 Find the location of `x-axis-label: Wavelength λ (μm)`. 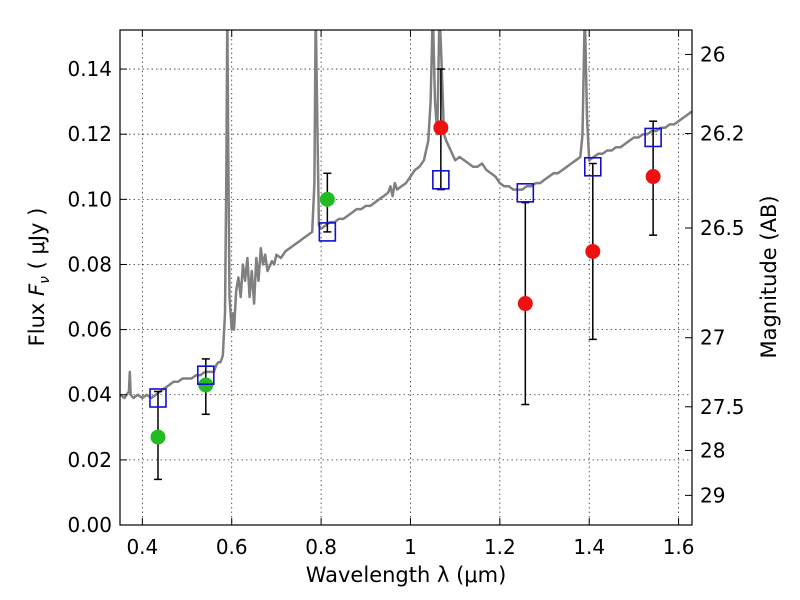

x-axis-label: Wavelength λ (μm) is located at coordinates (406, 575).